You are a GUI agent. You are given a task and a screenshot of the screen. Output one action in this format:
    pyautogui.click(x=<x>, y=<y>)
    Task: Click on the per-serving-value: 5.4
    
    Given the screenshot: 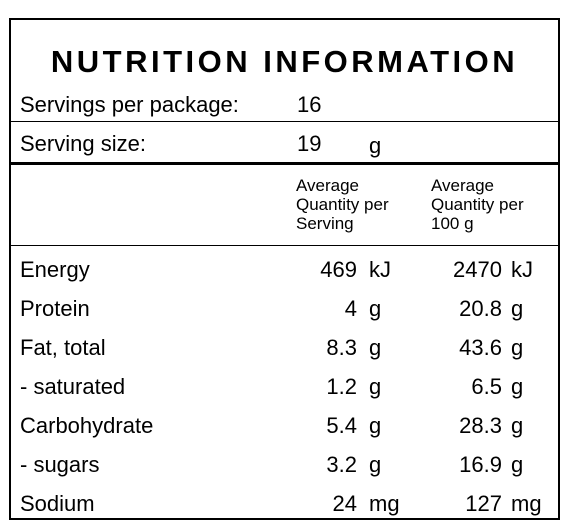 What is the action you would take?
    pyautogui.click(x=341, y=425)
    